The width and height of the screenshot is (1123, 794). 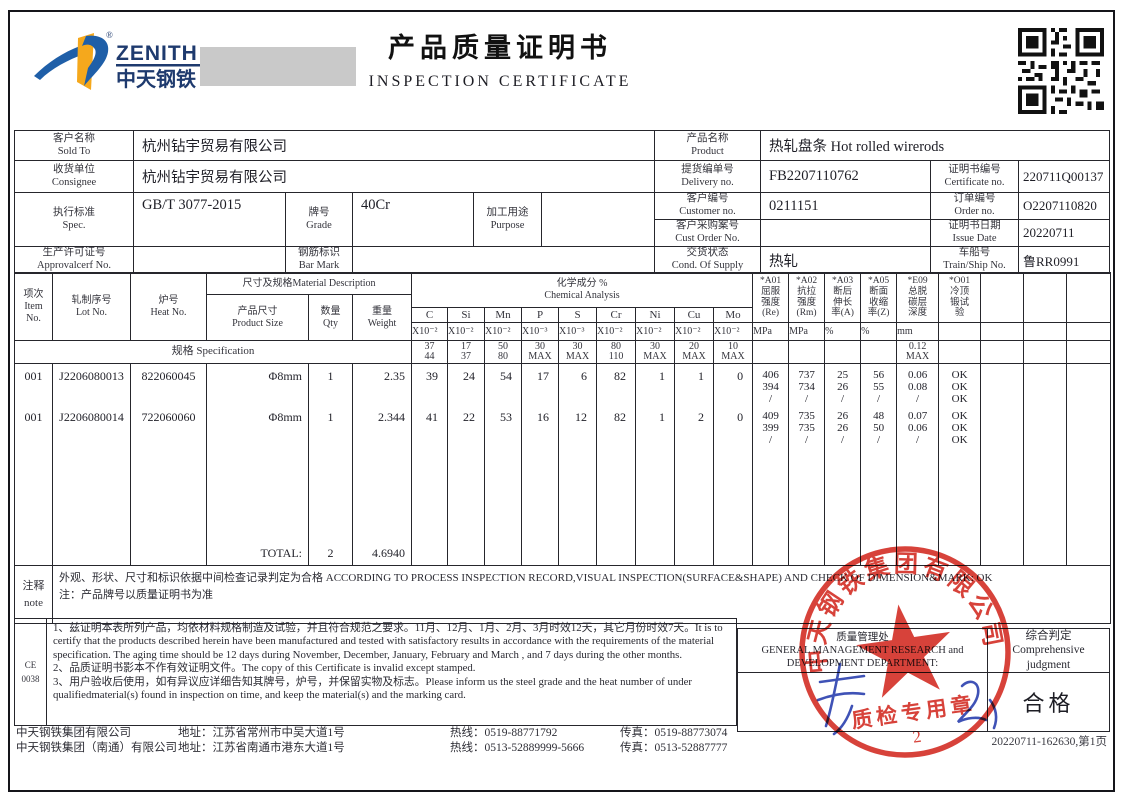 What do you see at coordinates (1048, 657) in the screenshot?
I see `judgment-label-en: Comprehensive judgment` at bounding box center [1048, 657].